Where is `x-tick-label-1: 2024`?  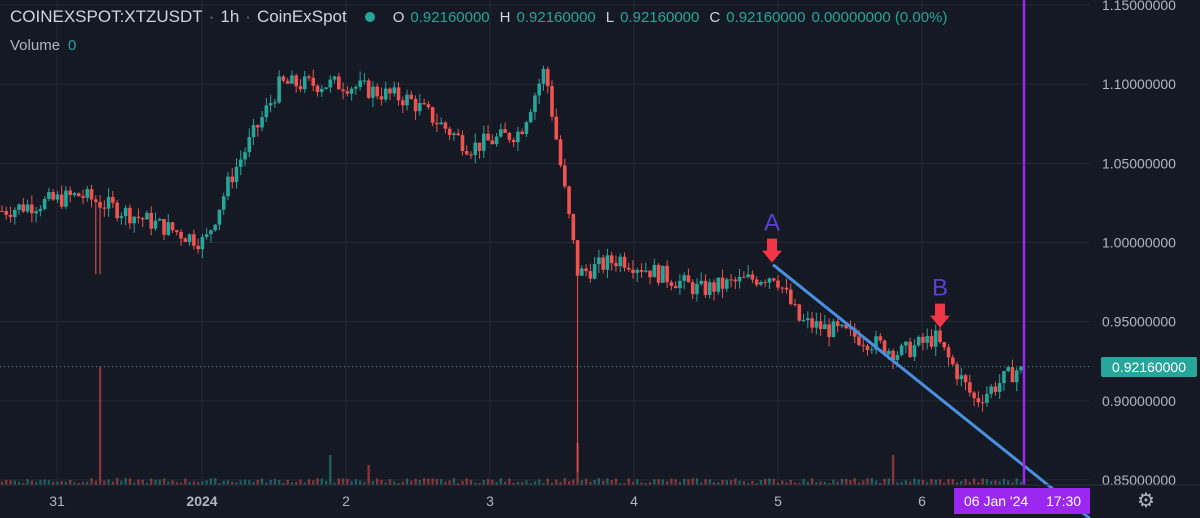 x-tick-label-1: 2024 is located at coordinates (201, 501).